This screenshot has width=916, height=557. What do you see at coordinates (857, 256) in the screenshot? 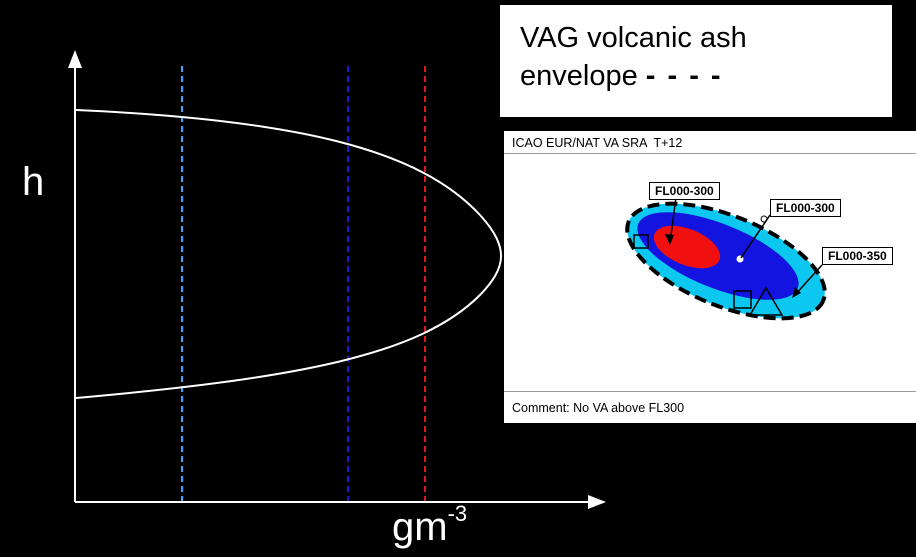
I see `flight-level-label: FL000-350` at bounding box center [857, 256].